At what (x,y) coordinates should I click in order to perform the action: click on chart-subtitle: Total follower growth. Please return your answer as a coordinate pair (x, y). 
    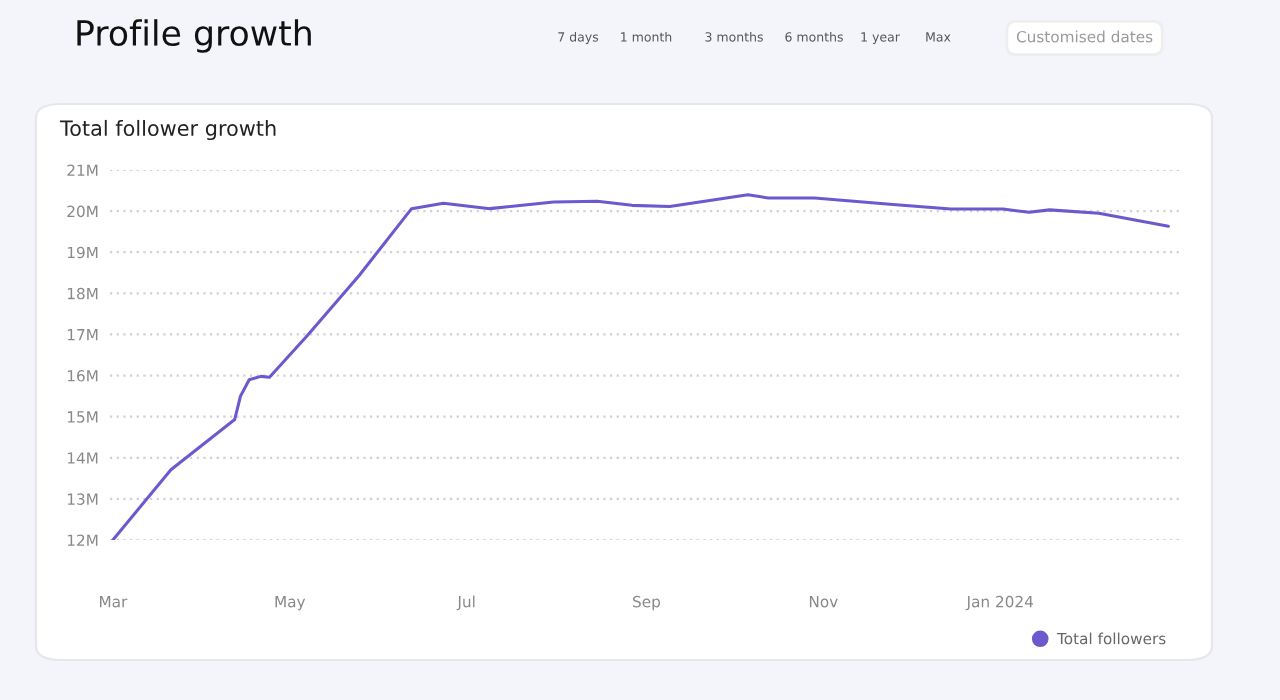
    Looking at the image, I should click on (167, 130).